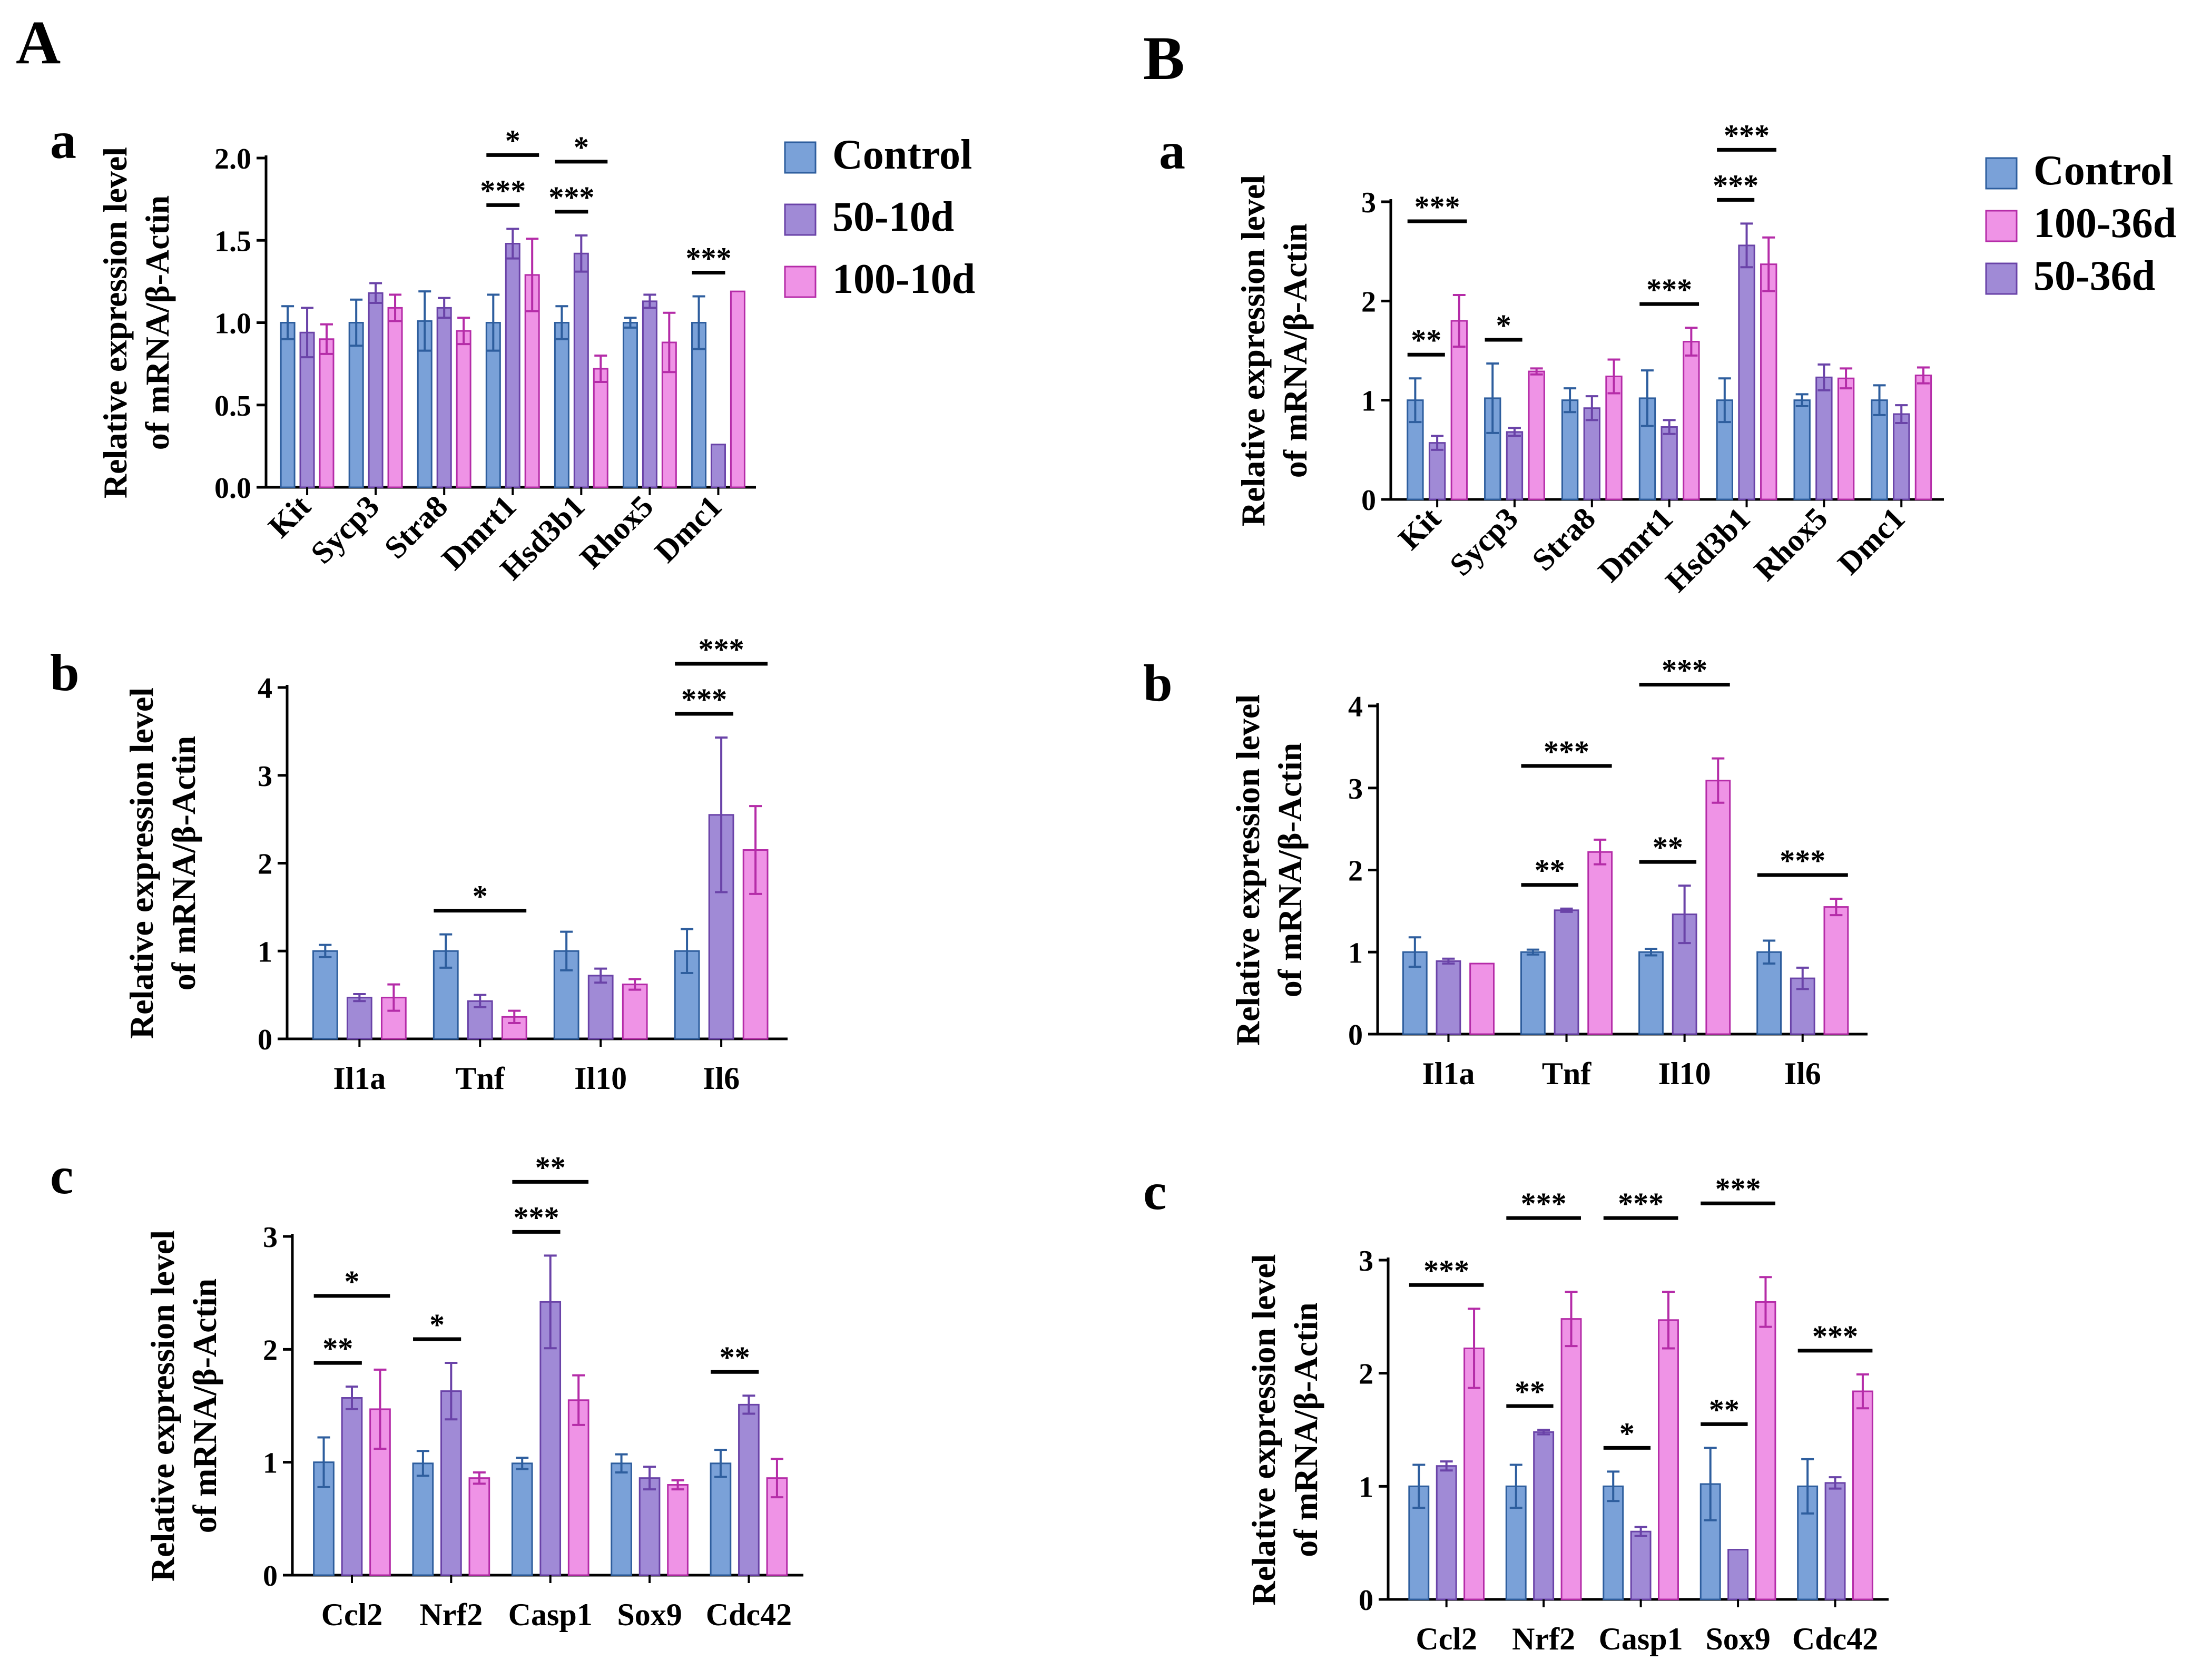  What do you see at coordinates (2001, 226) in the screenshot?
I see `legend-swatch-100-36d` at bounding box center [2001, 226].